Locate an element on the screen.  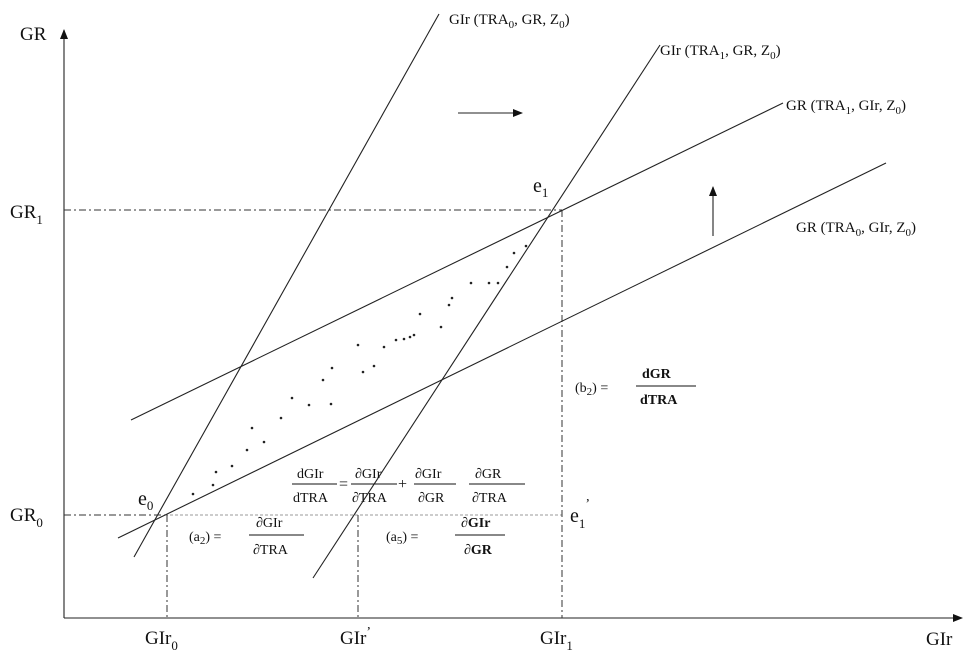
svg-text: (a5) = is located at coordinates (402, 538).